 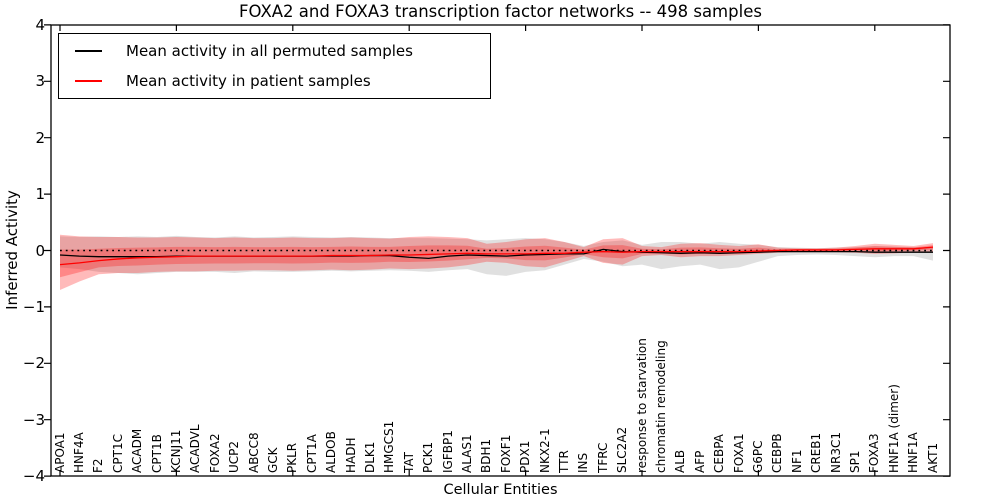 What do you see at coordinates (641, 405) in the screenshot?
I see `x-tick-label: response to starvation` at bounding box center [641, 405].